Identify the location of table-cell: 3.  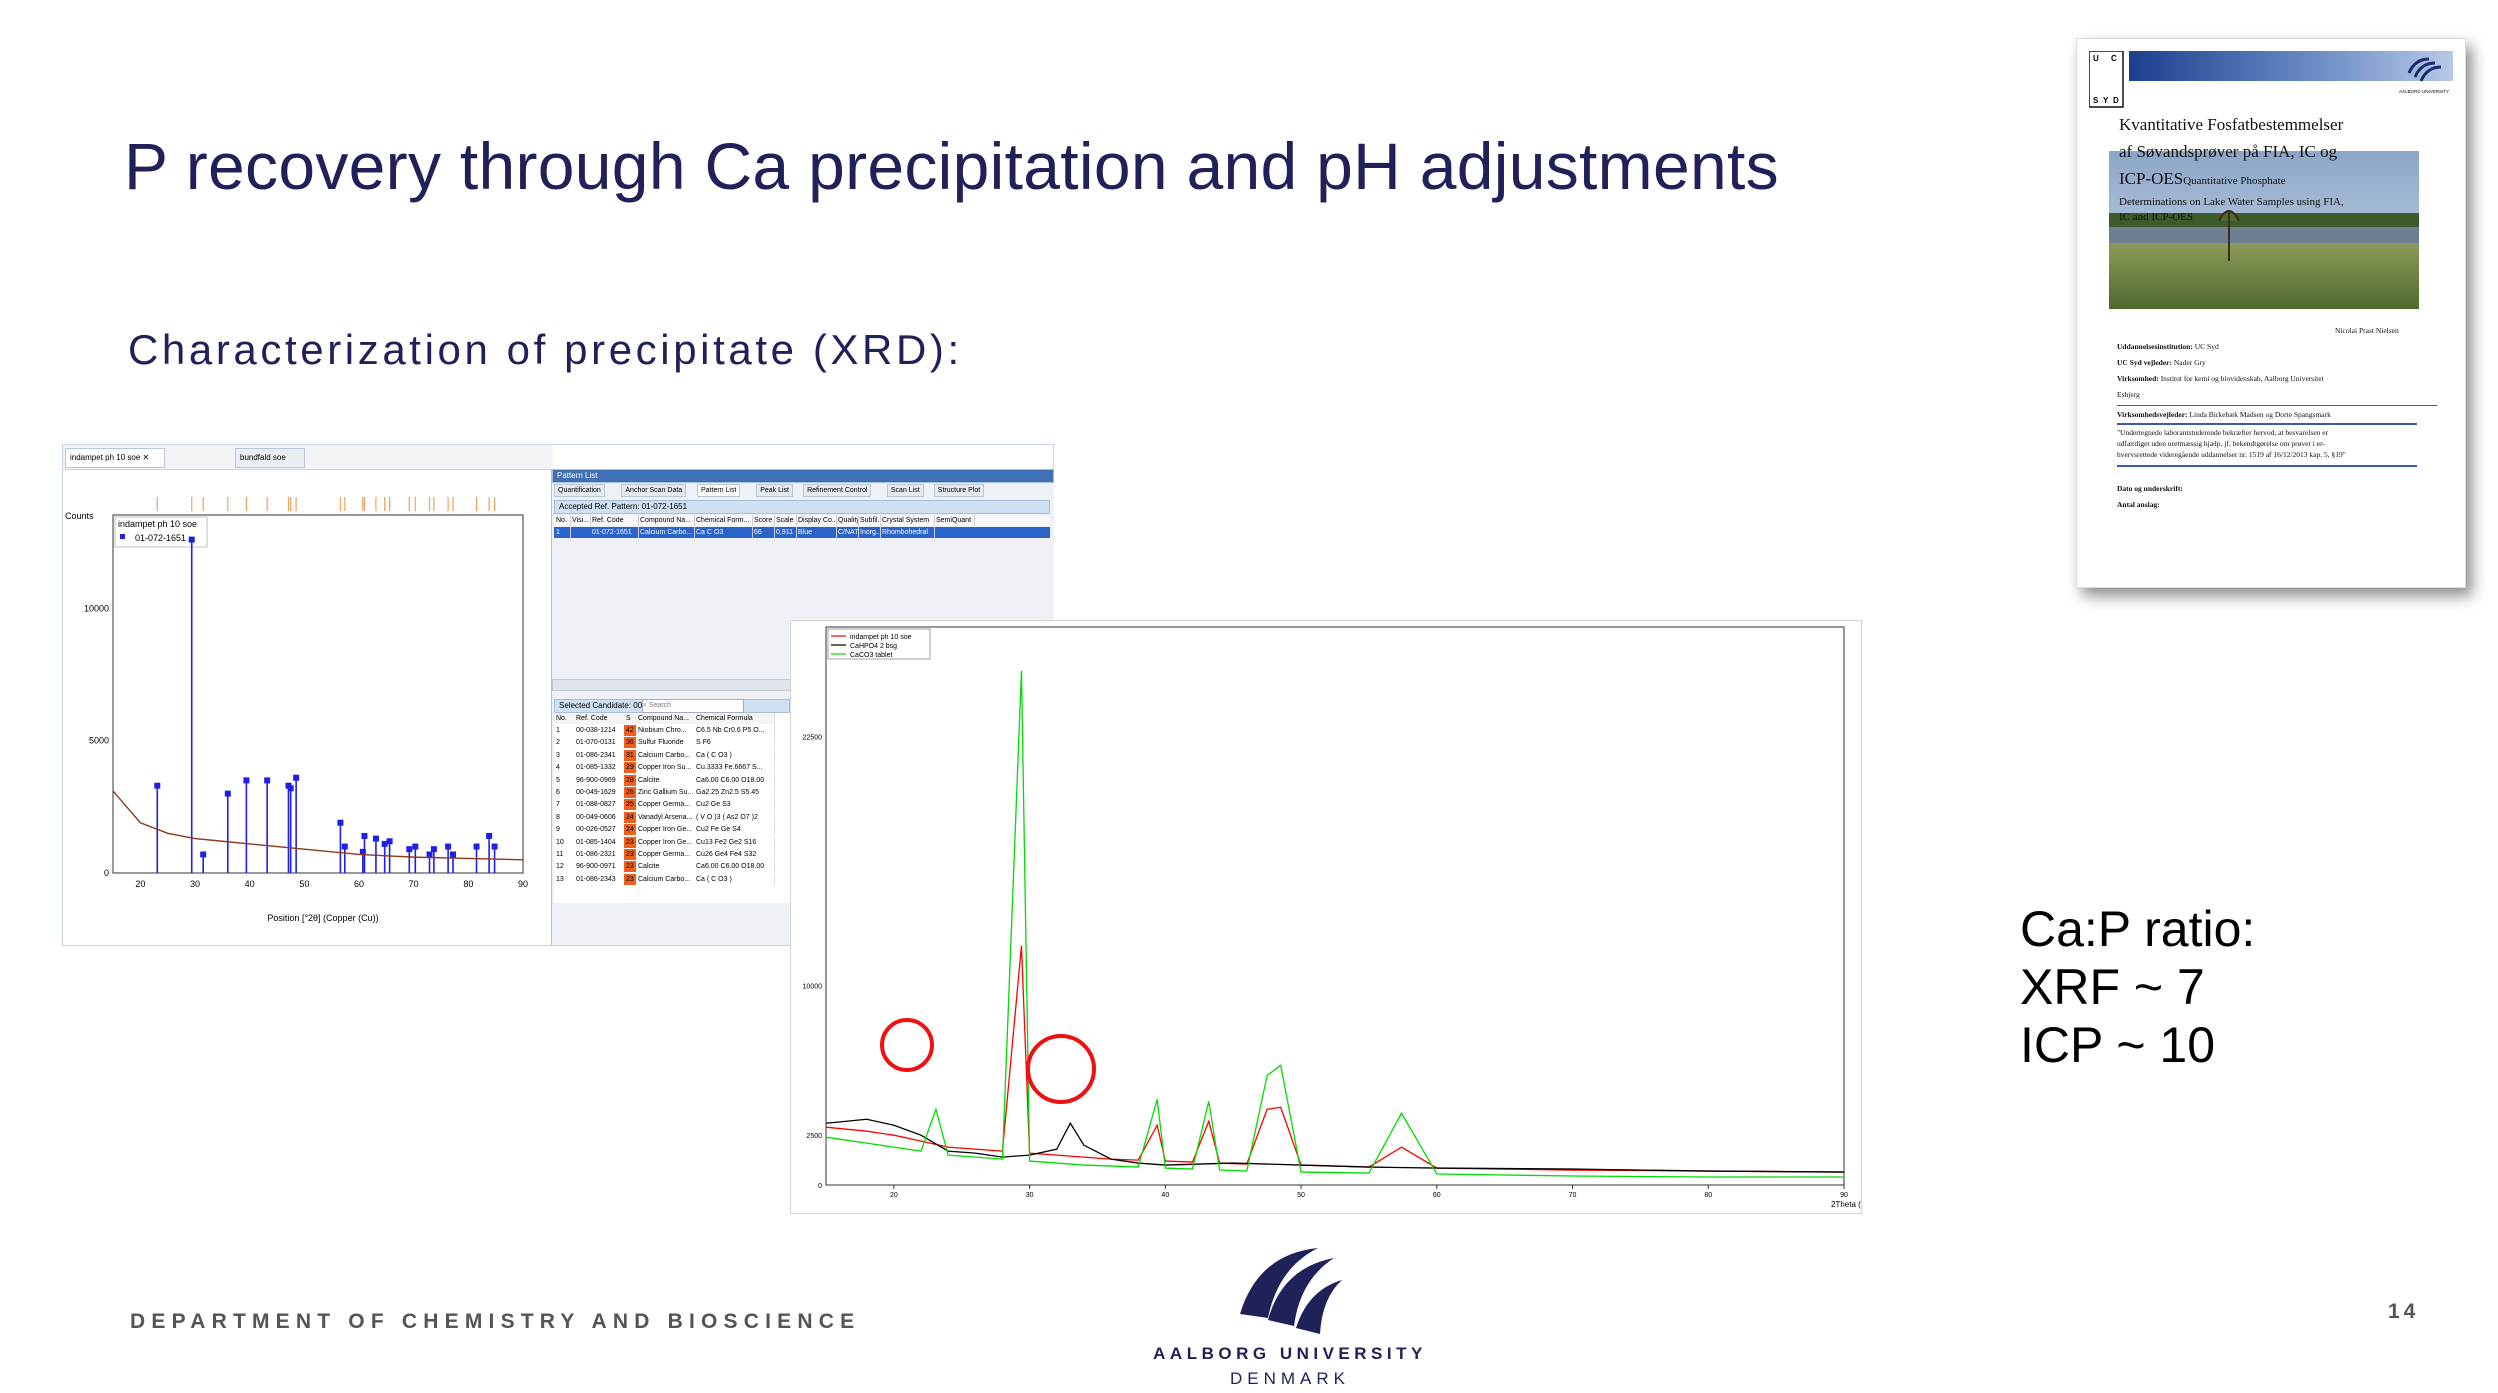
(564, 755).